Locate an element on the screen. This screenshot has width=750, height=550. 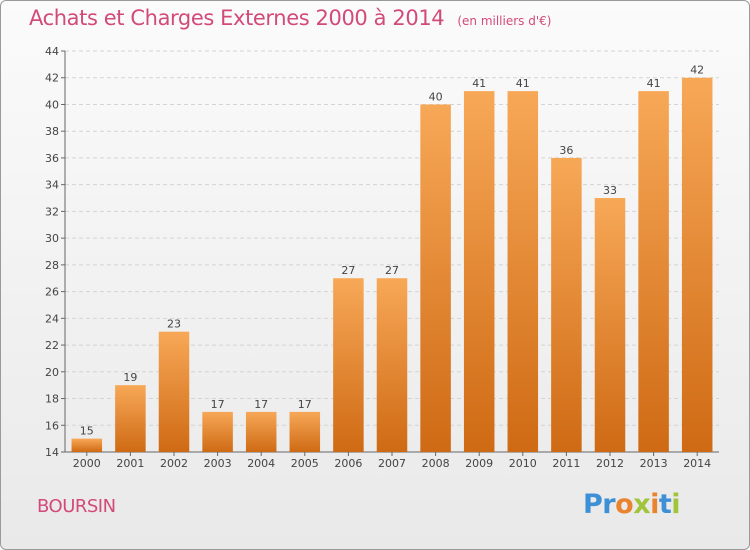
logo-letter: o is located at coordinates (624, 504).